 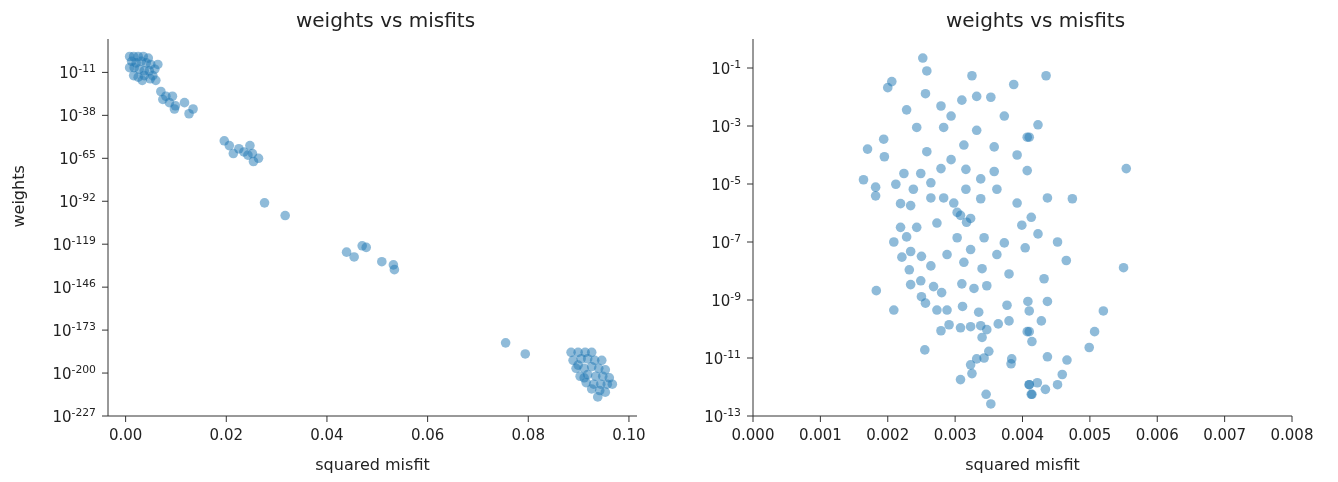 What do you see at coordinates (528, 435) in the screenshot?
I see `x-tick-label: 0.08` at bounding box center [528, 435].